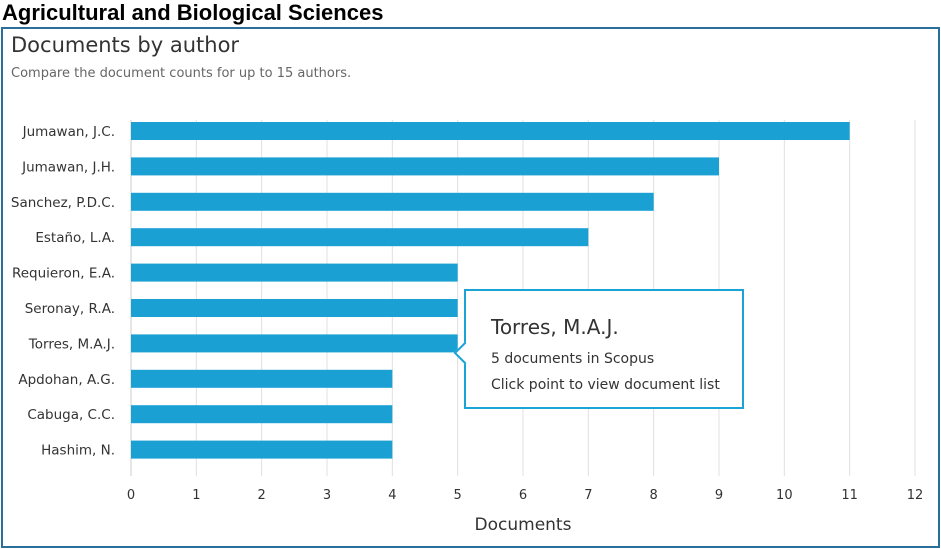 This screenshot has height=549, width=941. I want to click on category-label: Hashim, N., so click(78, 451).